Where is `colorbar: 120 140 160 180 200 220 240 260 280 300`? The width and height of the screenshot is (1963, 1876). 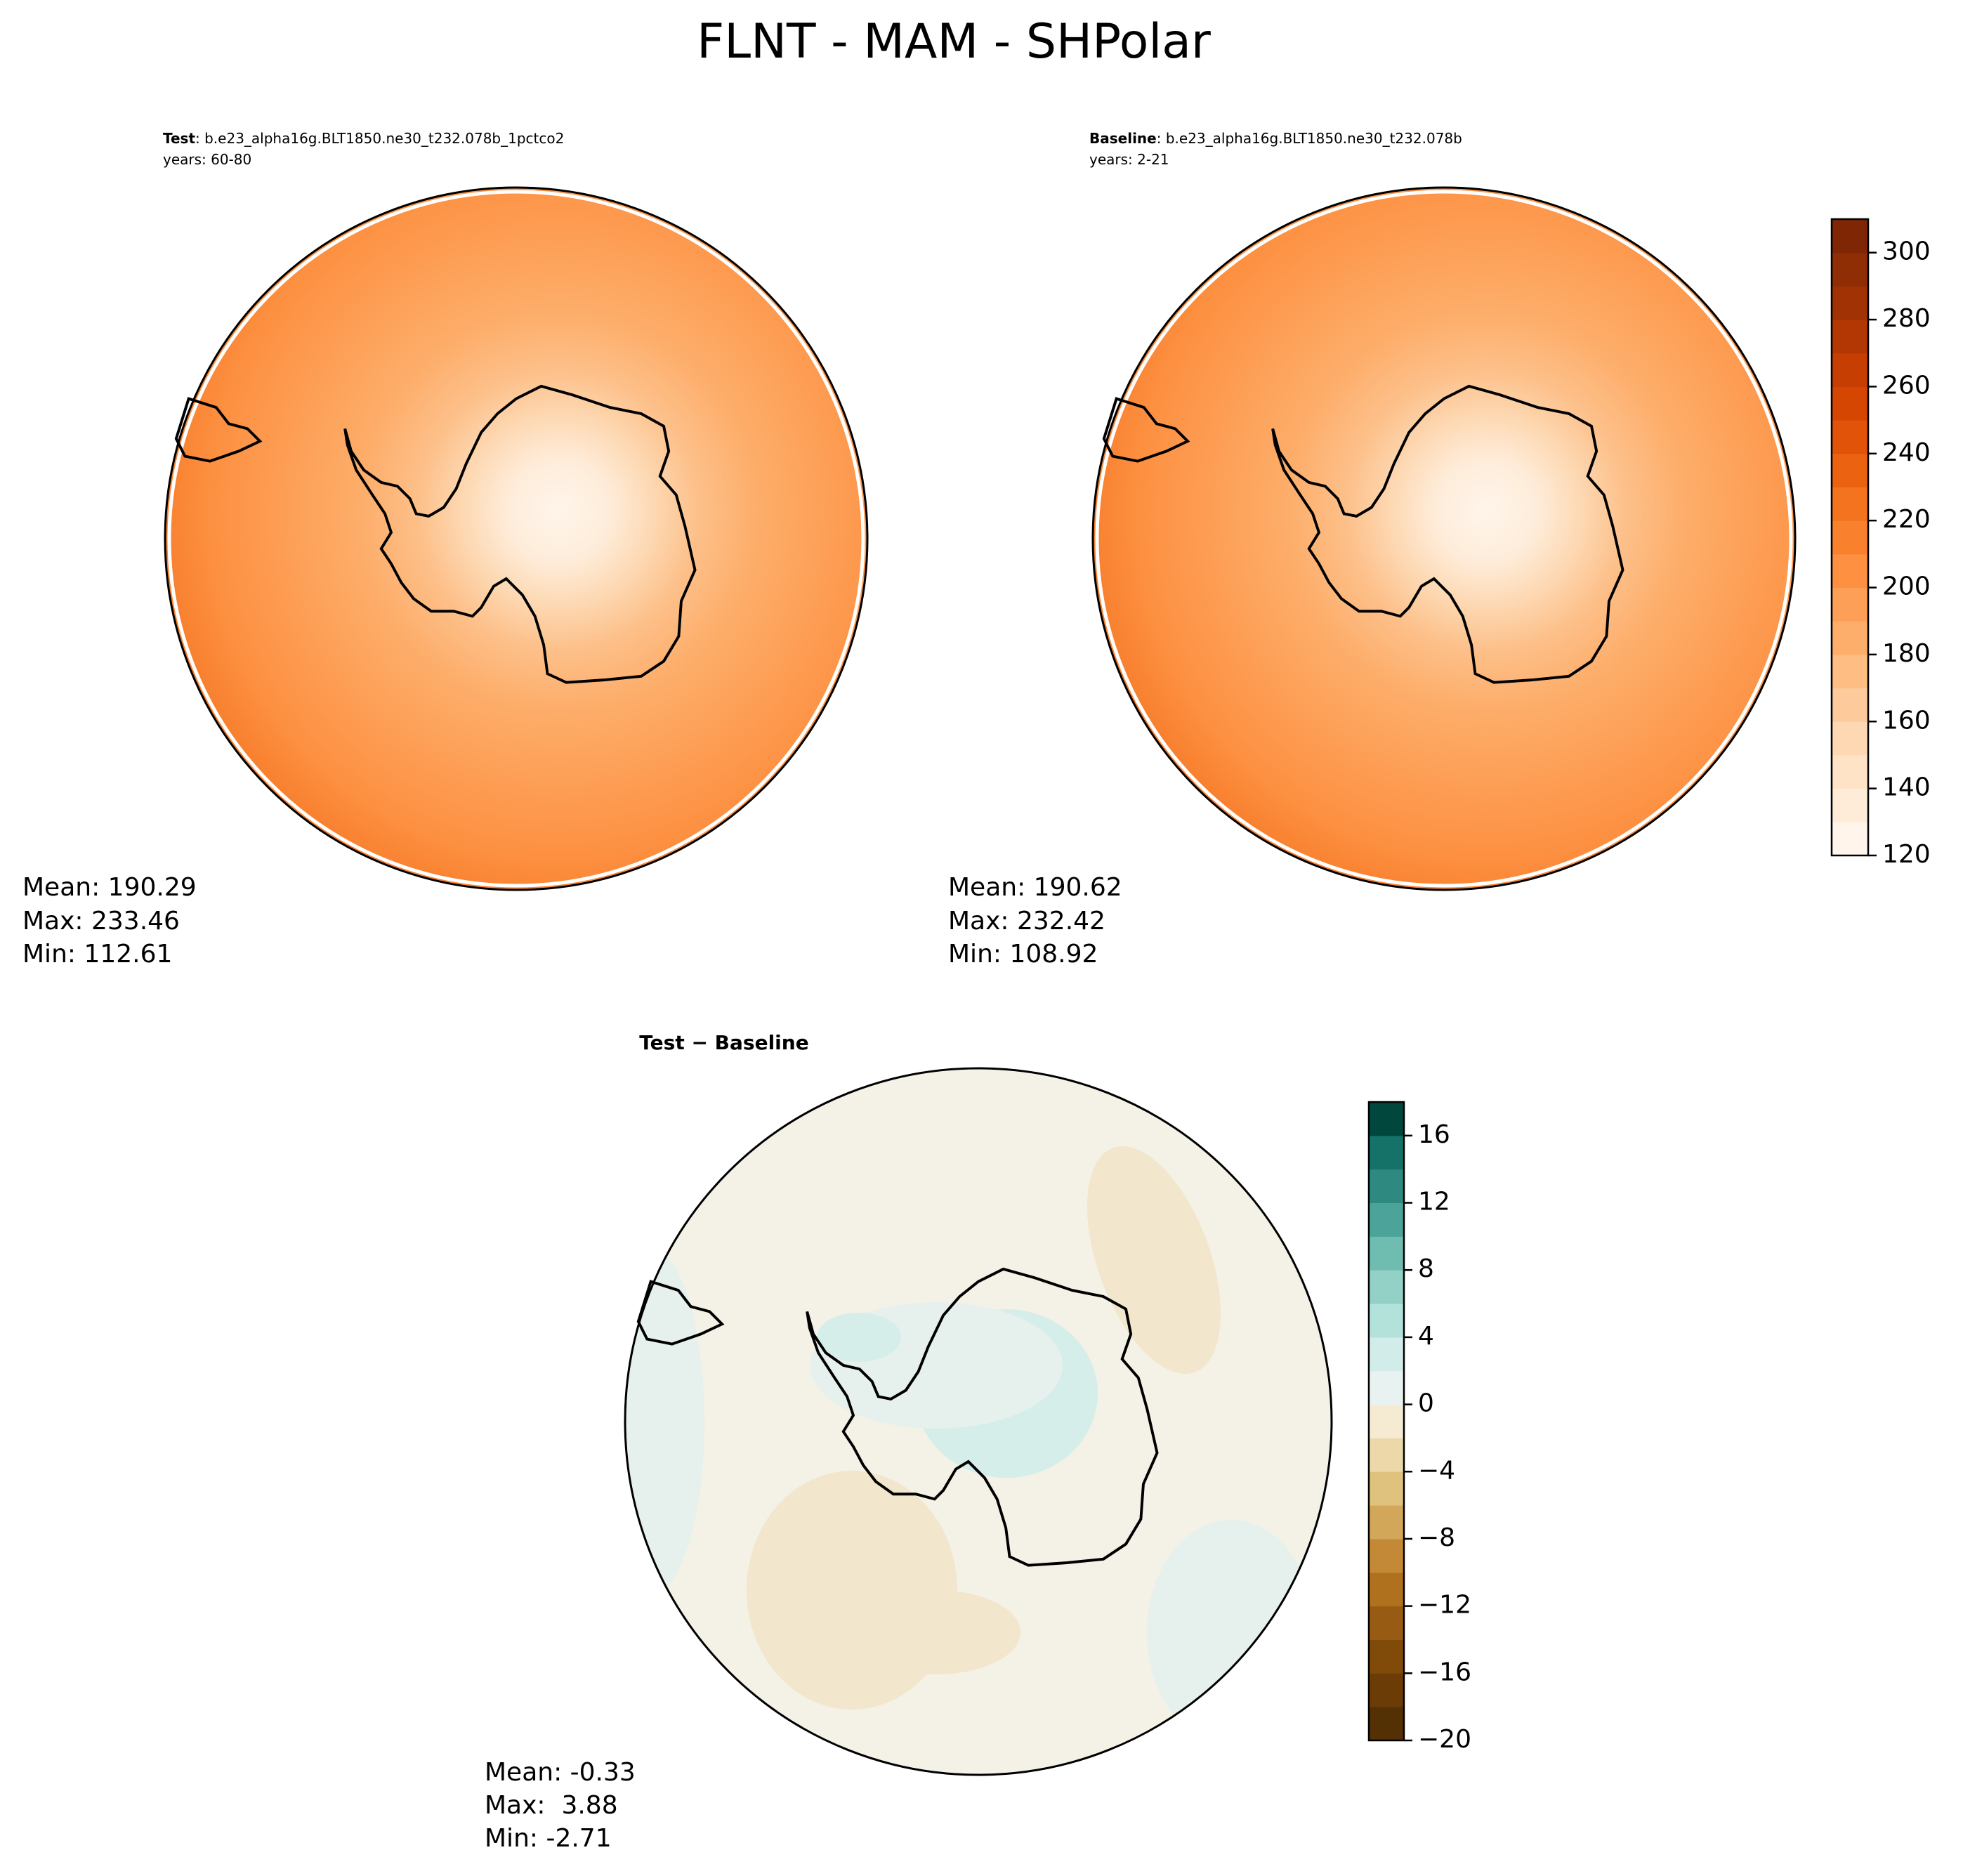
colorbar: 120 140 160 180 200 220 240 260 280 300 is located at coordinates (1880, 544).